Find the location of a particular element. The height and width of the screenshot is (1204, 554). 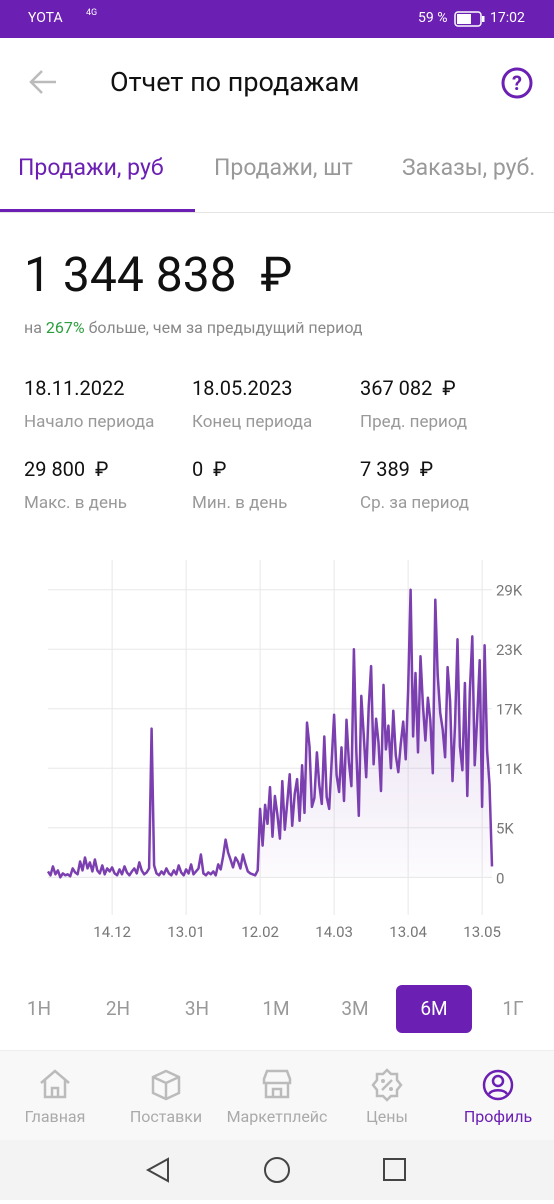

stat-label: Макс. в день is located at coordinates (75, 503).